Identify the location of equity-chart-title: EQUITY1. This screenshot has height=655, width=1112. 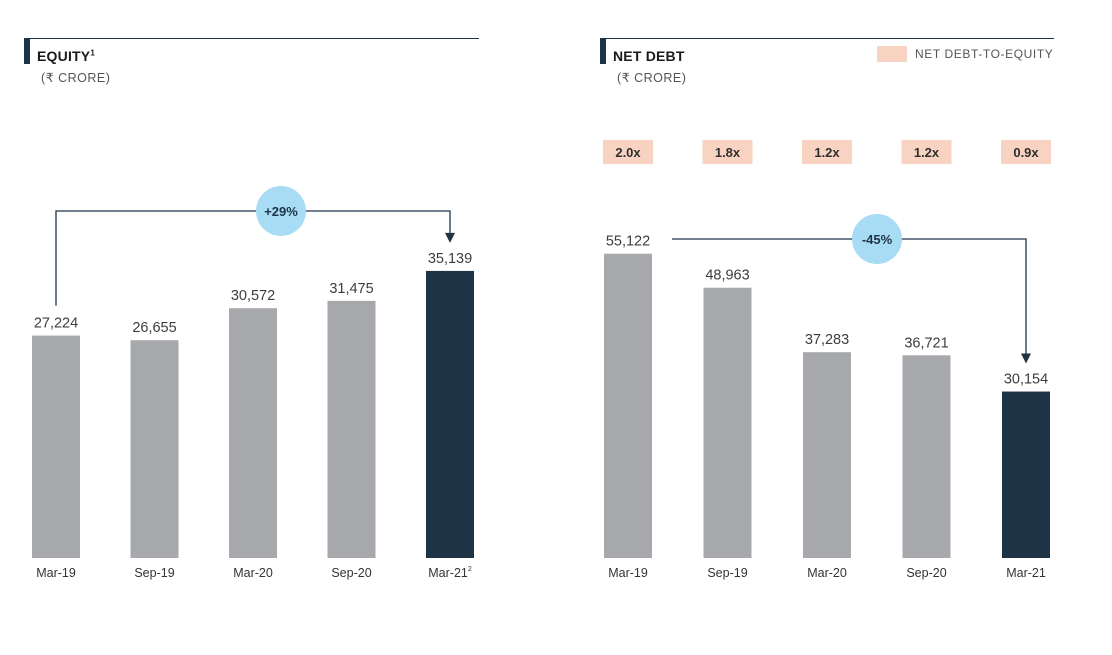
(66, 56).